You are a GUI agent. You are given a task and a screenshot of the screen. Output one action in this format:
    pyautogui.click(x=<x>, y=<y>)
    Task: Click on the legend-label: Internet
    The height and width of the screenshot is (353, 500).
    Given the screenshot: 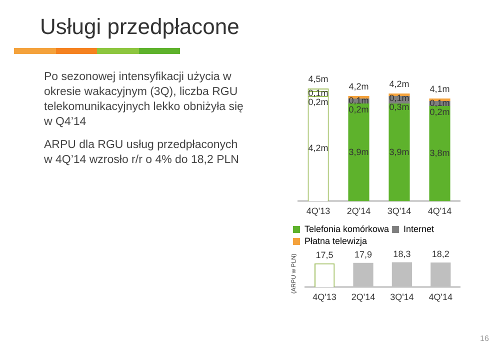 What is the action you would take?
    pyautogui.click(x=419, y=229)
    